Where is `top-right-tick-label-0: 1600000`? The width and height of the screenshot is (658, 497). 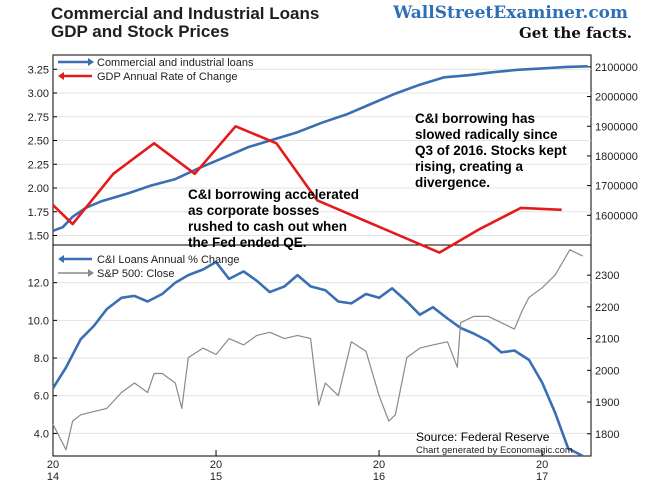
top-right-tick-label-0: 1600000 is located at coordinates (616, 216).